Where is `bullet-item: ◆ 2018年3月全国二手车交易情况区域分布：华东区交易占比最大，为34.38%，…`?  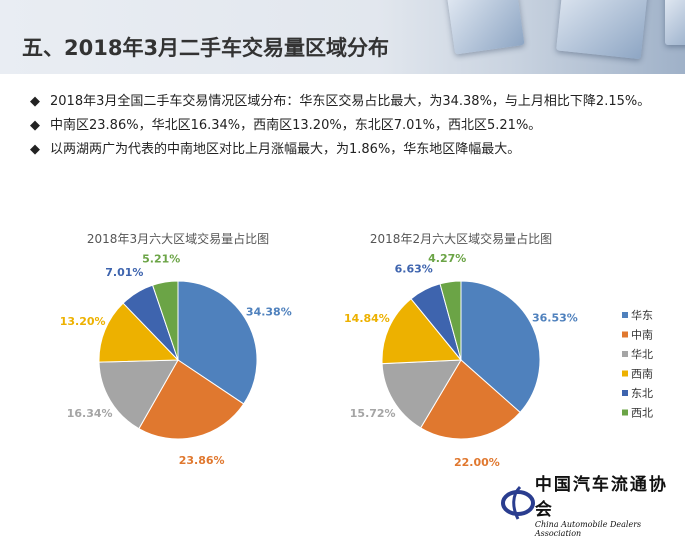
bullet-item: ◆ 2018年3月全国二手车交易情况区域分布：华东区交易占比最大，为34.38%，… is located at coordinates (345, 102).